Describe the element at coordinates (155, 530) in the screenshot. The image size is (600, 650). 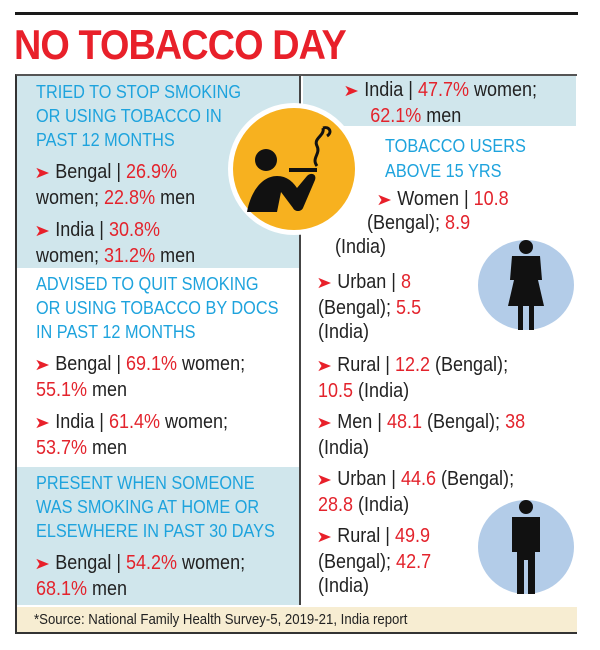
I see `section-heading: ELSEWHERE IN PAST 30 DAYS` at that location.